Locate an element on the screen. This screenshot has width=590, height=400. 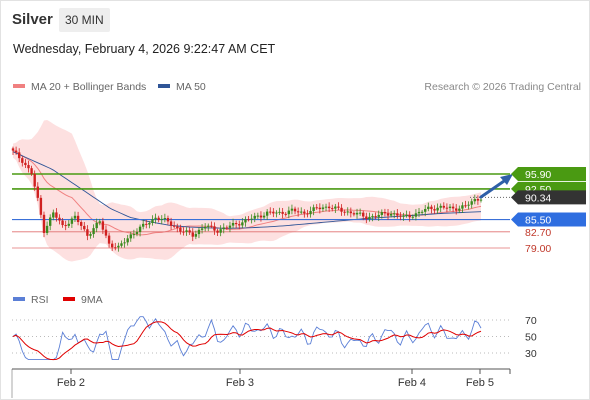
forecast-arrow is located at coordinates (496, 186).